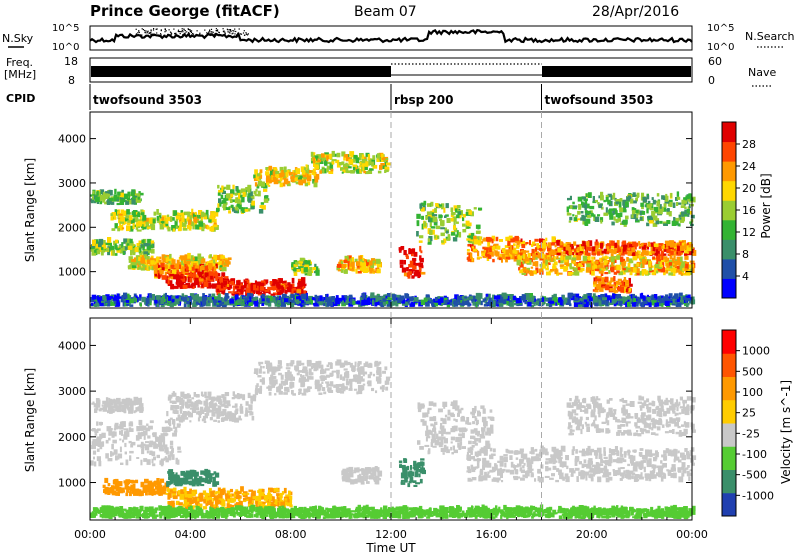 The image size is (800, 554). I want to click on nsky-tick-top: 10^5, so click(65, 28).